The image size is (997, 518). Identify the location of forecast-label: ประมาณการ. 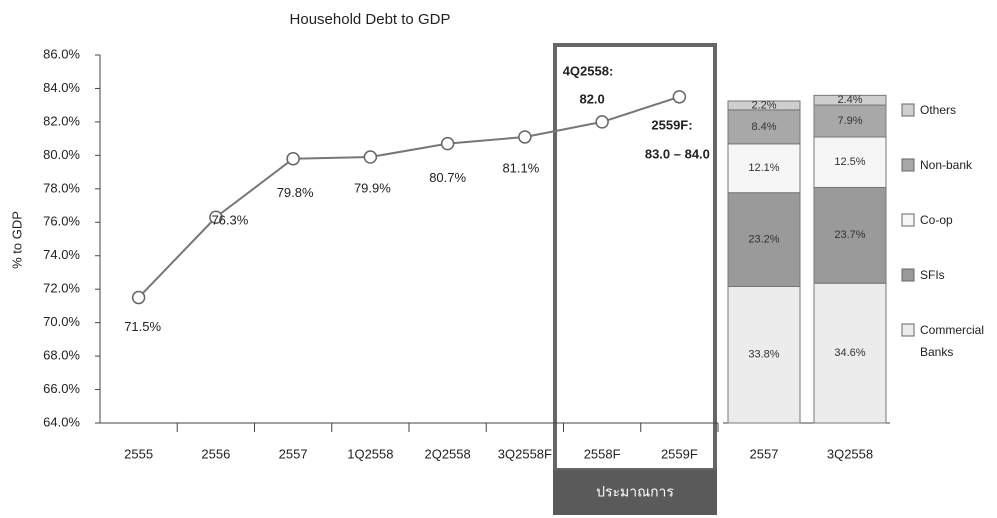
(635, 492).